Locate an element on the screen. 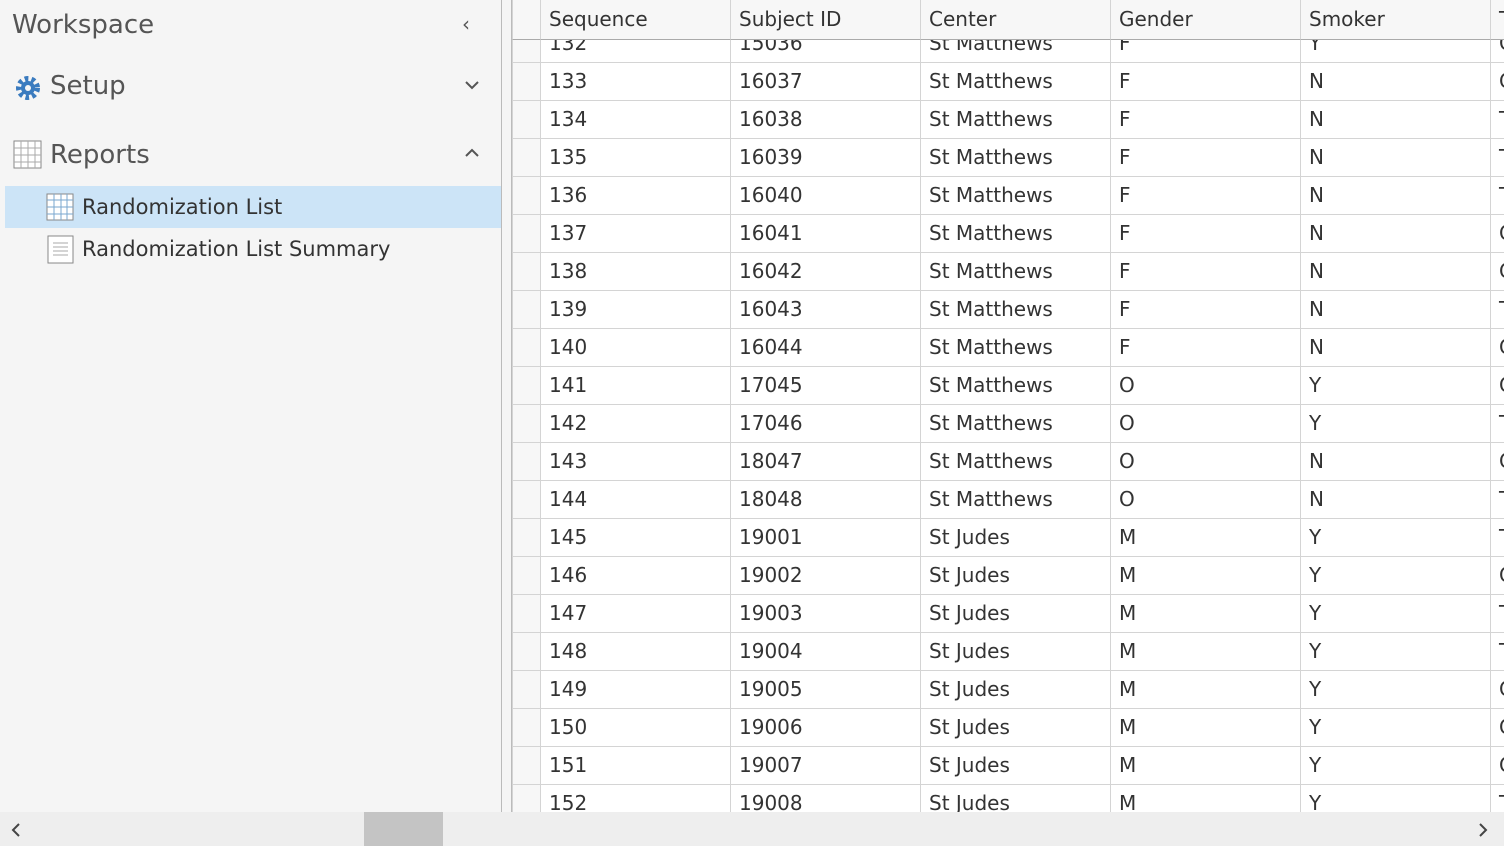  cell: 143 is located at coordinates (636, 462).